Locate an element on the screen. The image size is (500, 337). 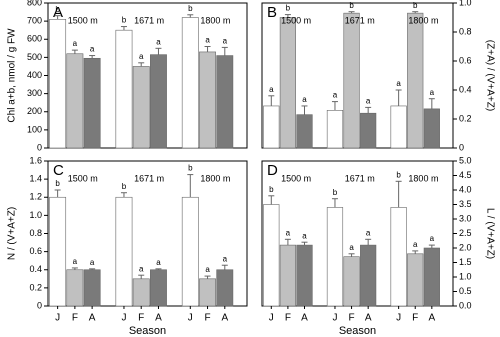
y-tick-label: 300 is located at coordinates (34, 93).